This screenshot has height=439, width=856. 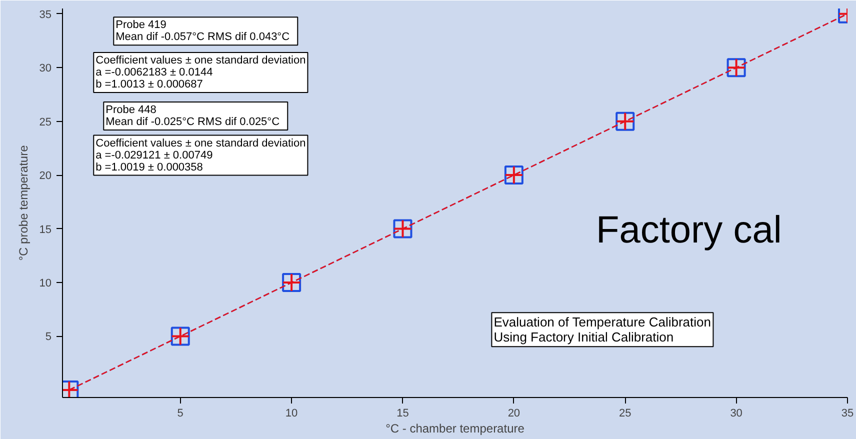 What do you see at coordinates (193, 116) in the screenshot?
I see `annotation: Probe 448 Mean dif -0.025°C RMS dif 0.025°C` at bounding box center [193, 116].